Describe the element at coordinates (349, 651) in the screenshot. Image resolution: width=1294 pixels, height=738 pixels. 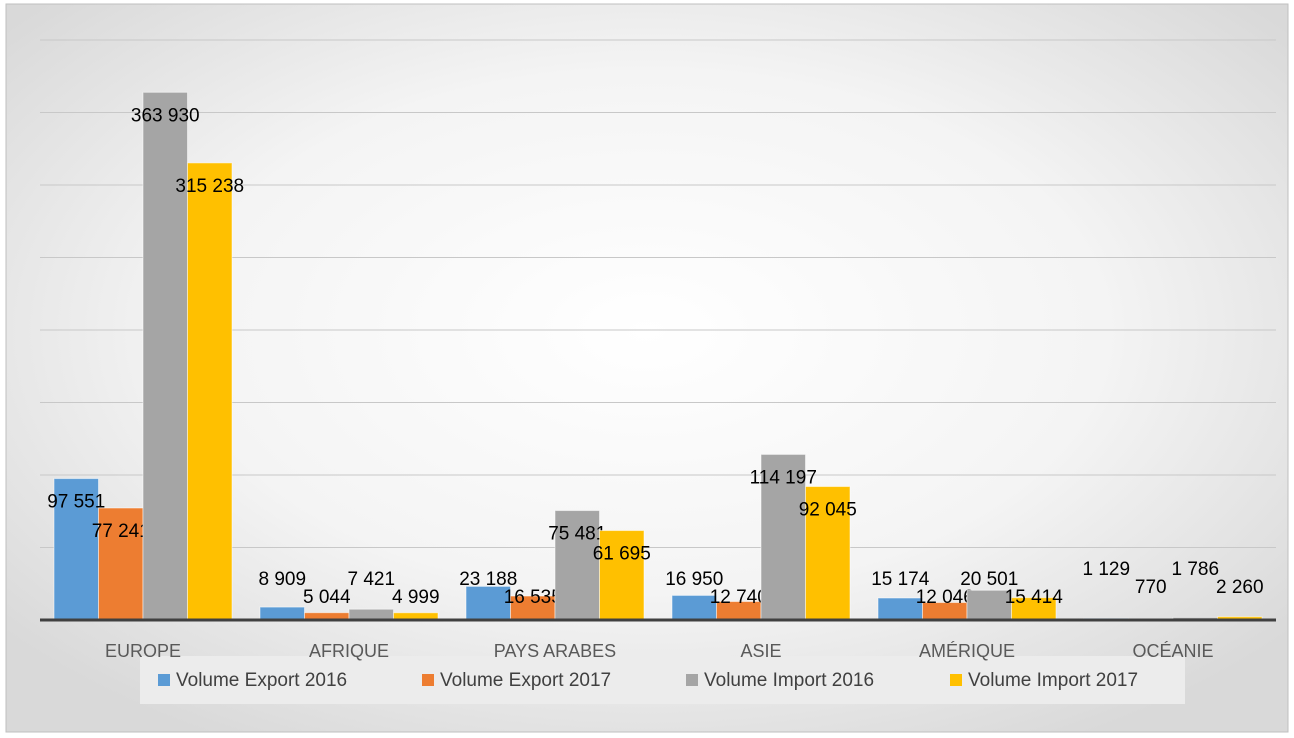
I see `x-tick-label: AFRIQUE` at that location.